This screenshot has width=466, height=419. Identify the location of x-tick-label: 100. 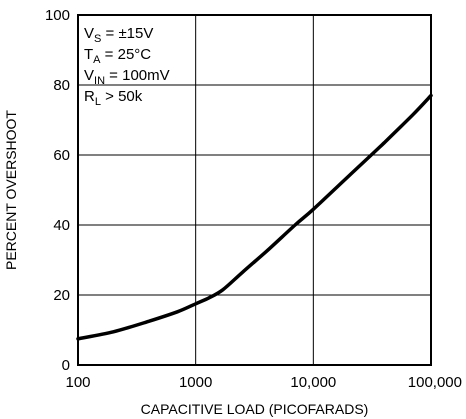
(77, 382).